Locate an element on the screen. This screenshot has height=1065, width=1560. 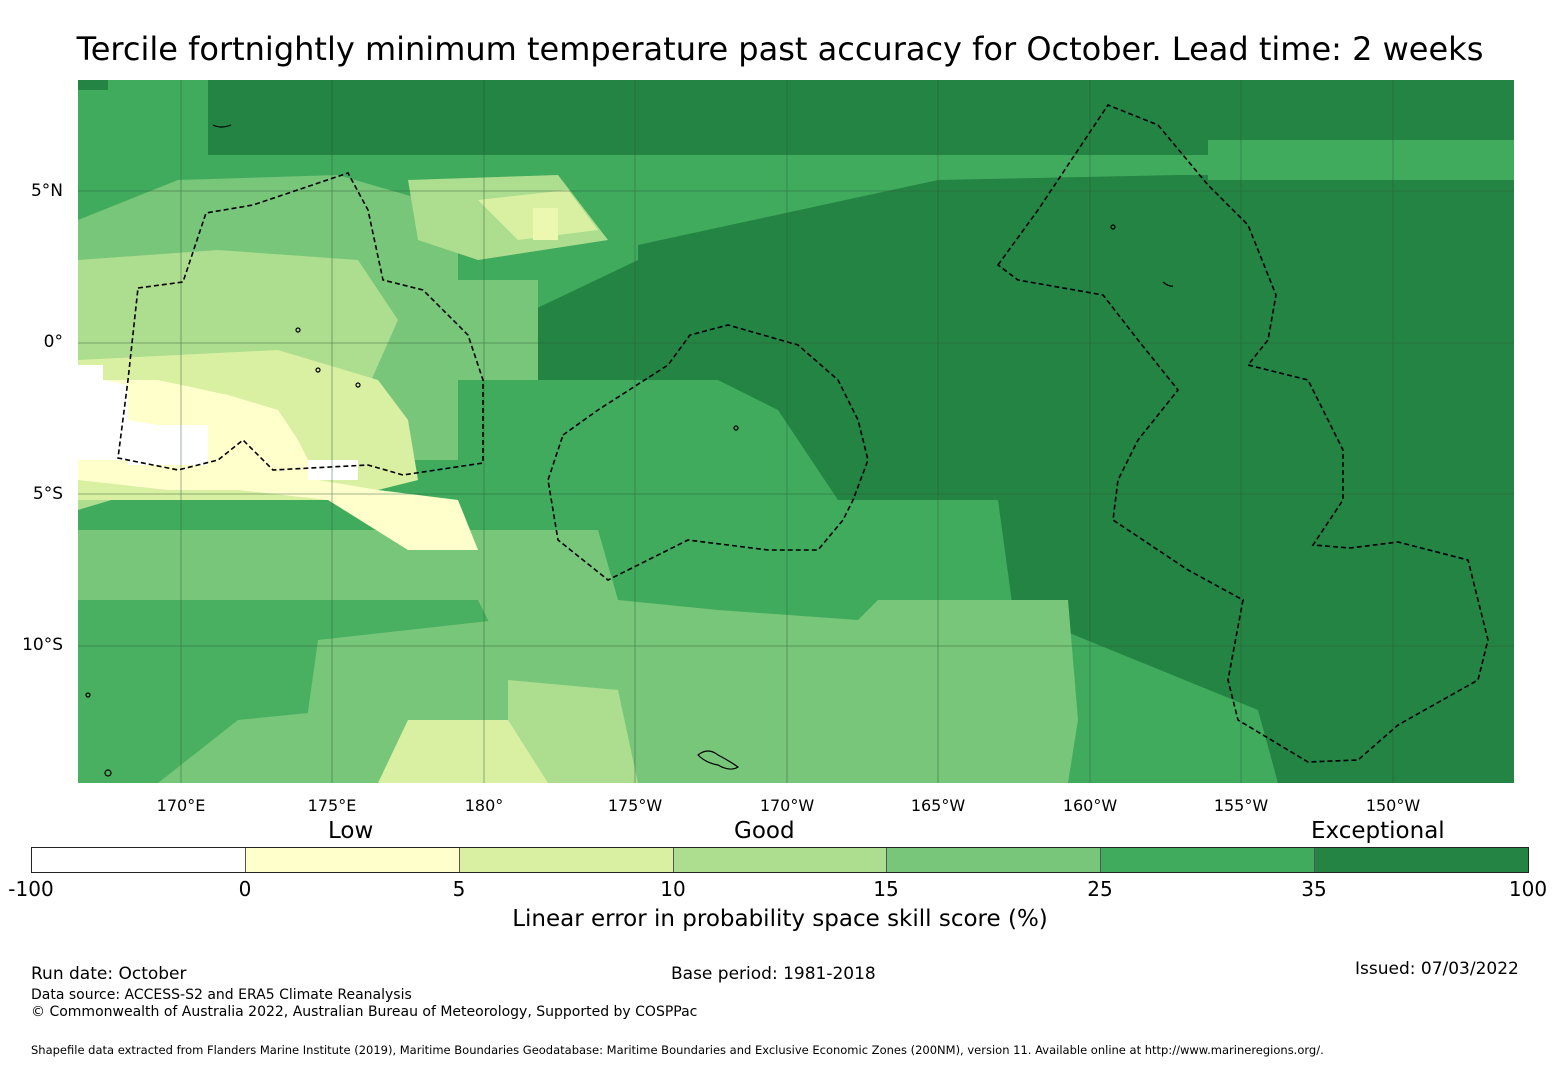
colorbar-tick: 35 is located at coordinates (1314, 889).